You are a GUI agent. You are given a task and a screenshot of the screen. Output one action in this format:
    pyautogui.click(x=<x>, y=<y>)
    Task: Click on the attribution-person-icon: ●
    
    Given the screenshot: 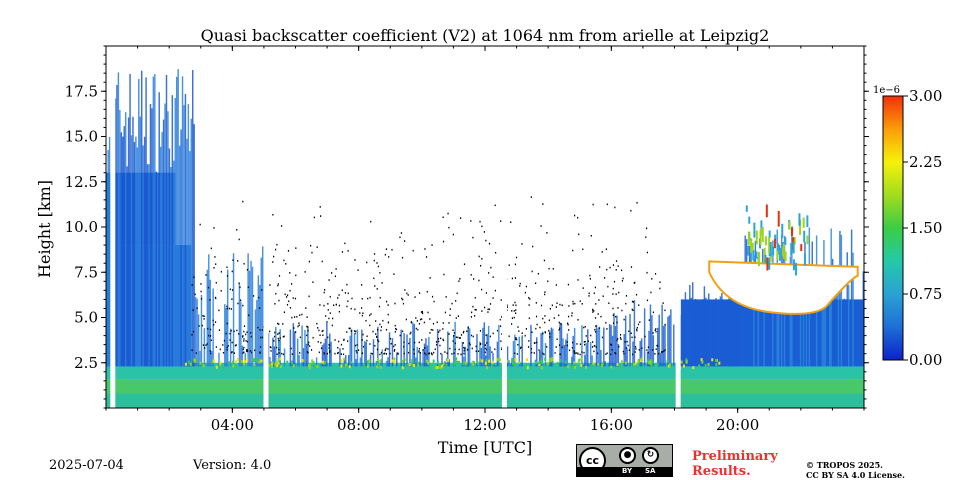 What is the action you would take?
    pyautogui.click(x=627, y=455)
    